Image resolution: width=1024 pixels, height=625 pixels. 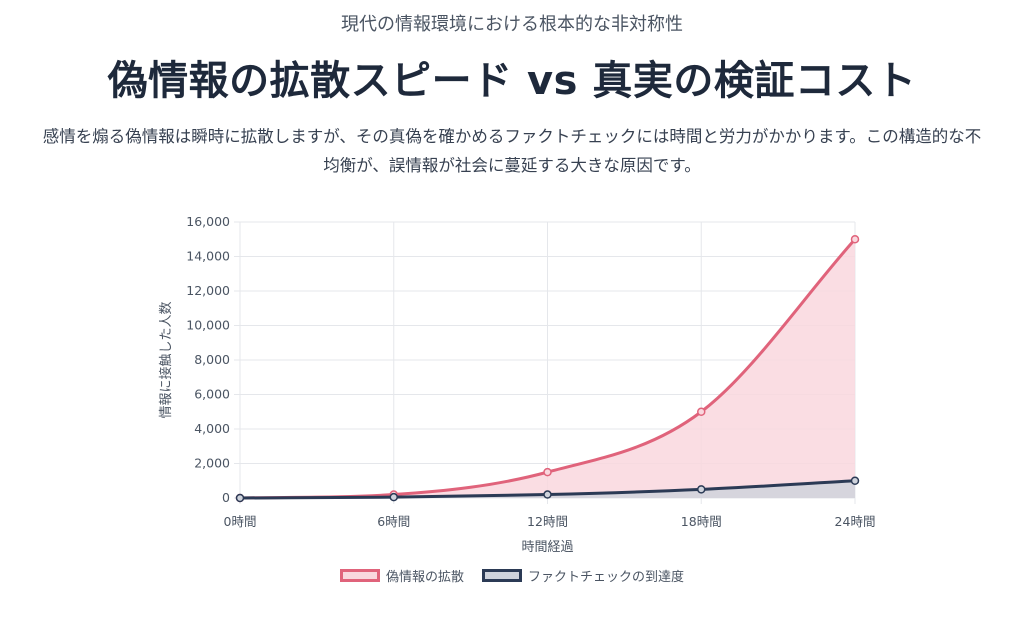 I want to click on chart-kicker: 現代の情報環境における根本的な非対称性, so click(x=512, y=24).